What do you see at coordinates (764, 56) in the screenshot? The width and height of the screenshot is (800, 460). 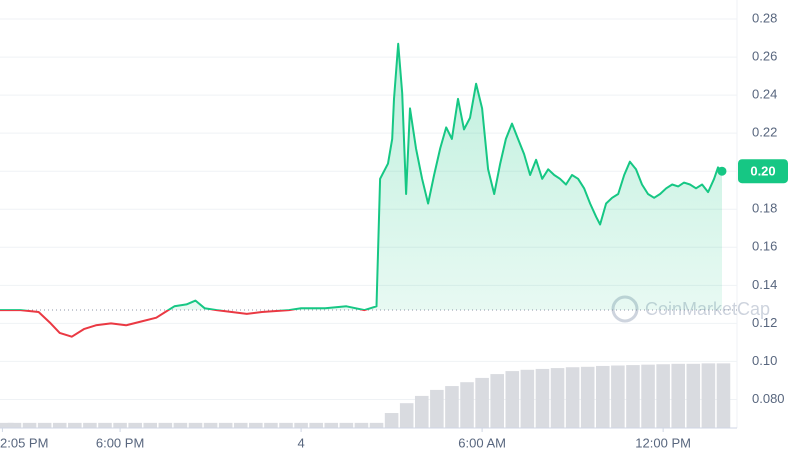 I see `y-tick-label: 0.26` at bounding box center [764, 56].